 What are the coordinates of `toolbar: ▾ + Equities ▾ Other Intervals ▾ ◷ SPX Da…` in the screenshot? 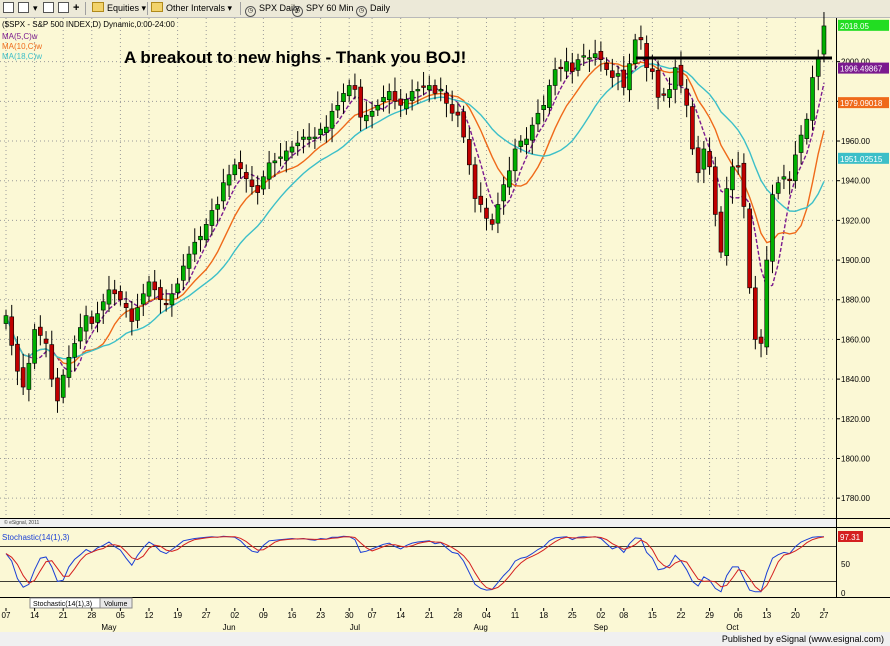 It's located at (445, 9).